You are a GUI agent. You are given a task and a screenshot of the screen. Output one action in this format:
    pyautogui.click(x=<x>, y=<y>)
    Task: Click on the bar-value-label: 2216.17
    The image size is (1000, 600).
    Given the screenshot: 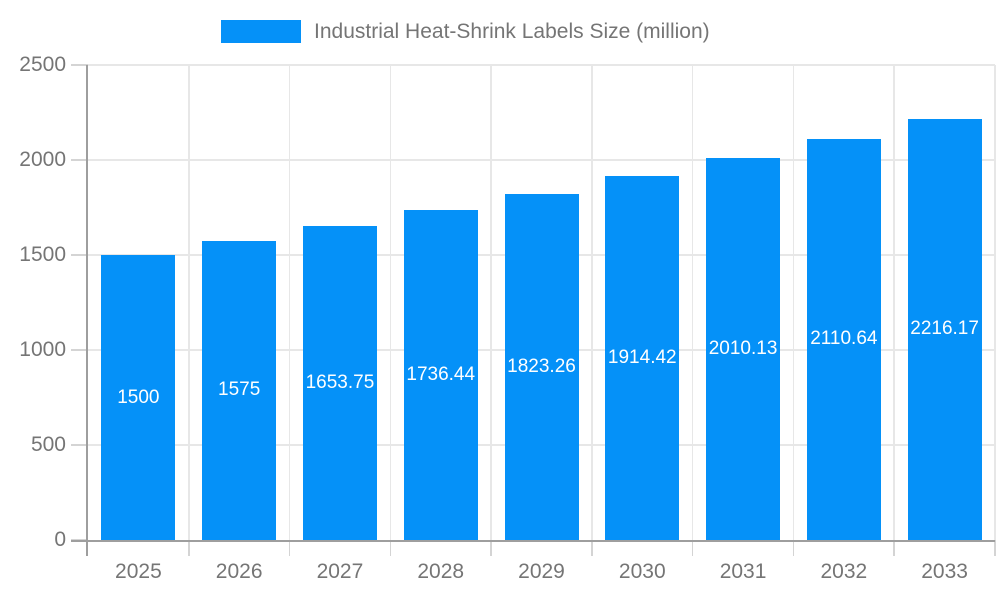 What is the action you would take?
    pyautogui.click(x=944, y=329)
    